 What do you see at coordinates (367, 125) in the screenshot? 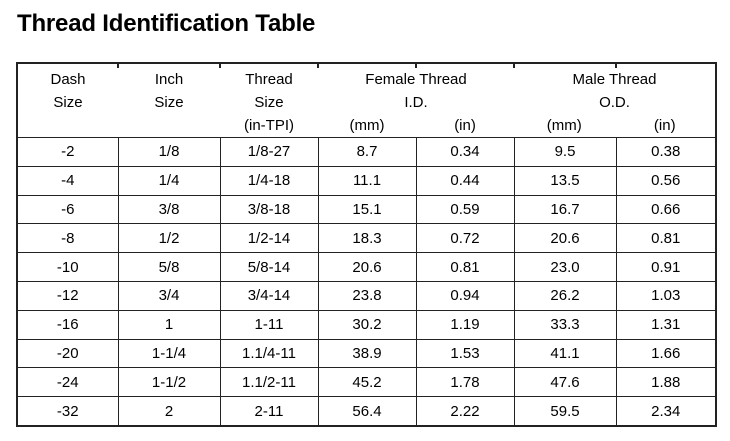
I see `female-mm-unit-label: (mm)` at bounding box center [367, 125].